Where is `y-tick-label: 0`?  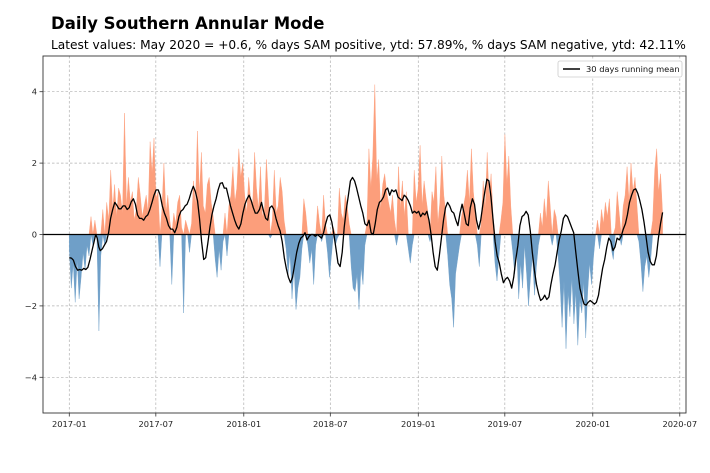 y-tick-label: 0 is located at coordinates (34, 235).